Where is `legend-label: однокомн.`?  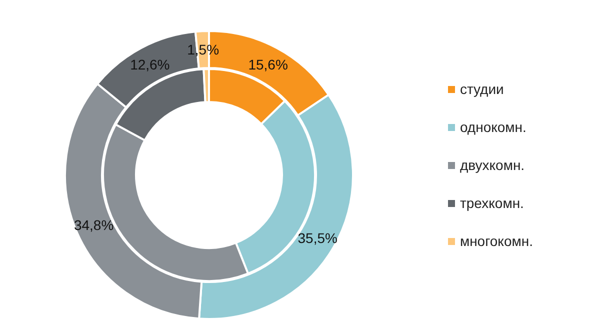
legend-label: однокомн. is located at coordinates (493, 127).